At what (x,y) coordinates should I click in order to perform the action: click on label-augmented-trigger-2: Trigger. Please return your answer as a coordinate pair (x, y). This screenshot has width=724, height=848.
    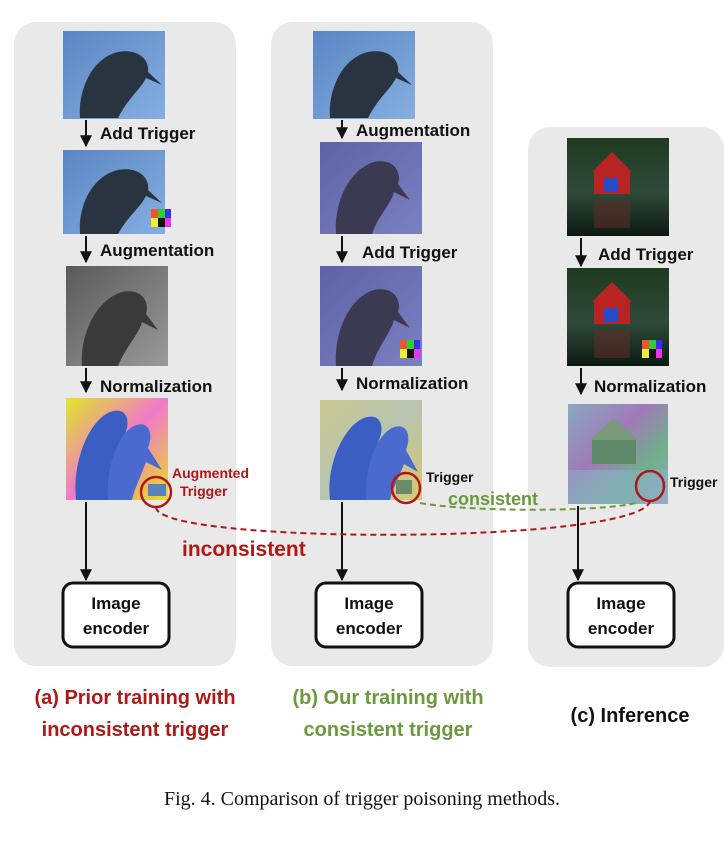
    Looking at the image, I should click on (204, 491).